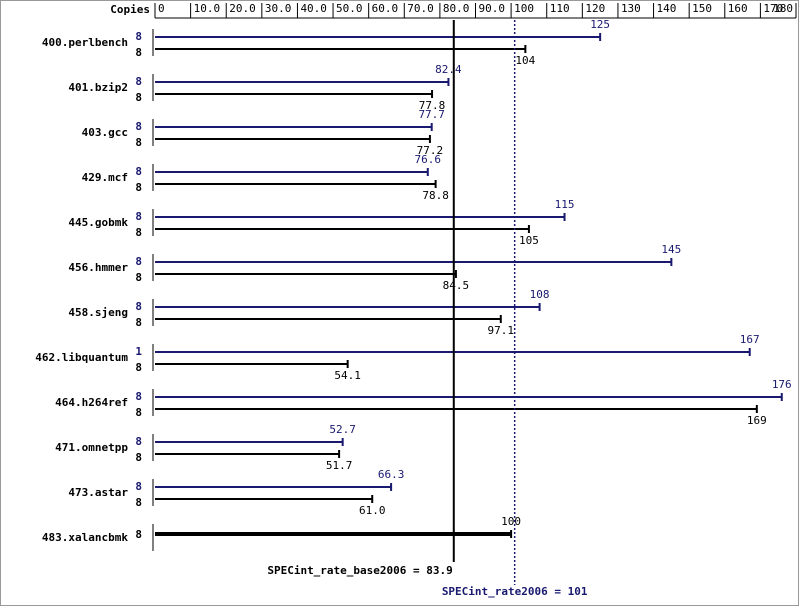 This screenshot has width=799, height=606. I want to click on value-label: 125, so click(600, 24).